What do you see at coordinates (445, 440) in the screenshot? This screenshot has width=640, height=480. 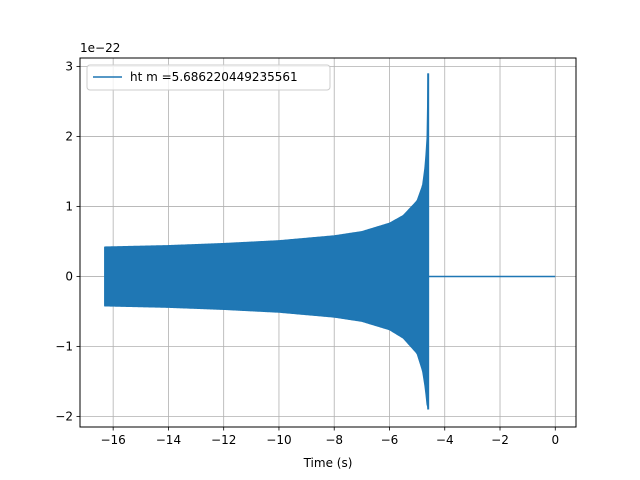 I see `x-tick-label: −4` at bounding box center [445, 440].